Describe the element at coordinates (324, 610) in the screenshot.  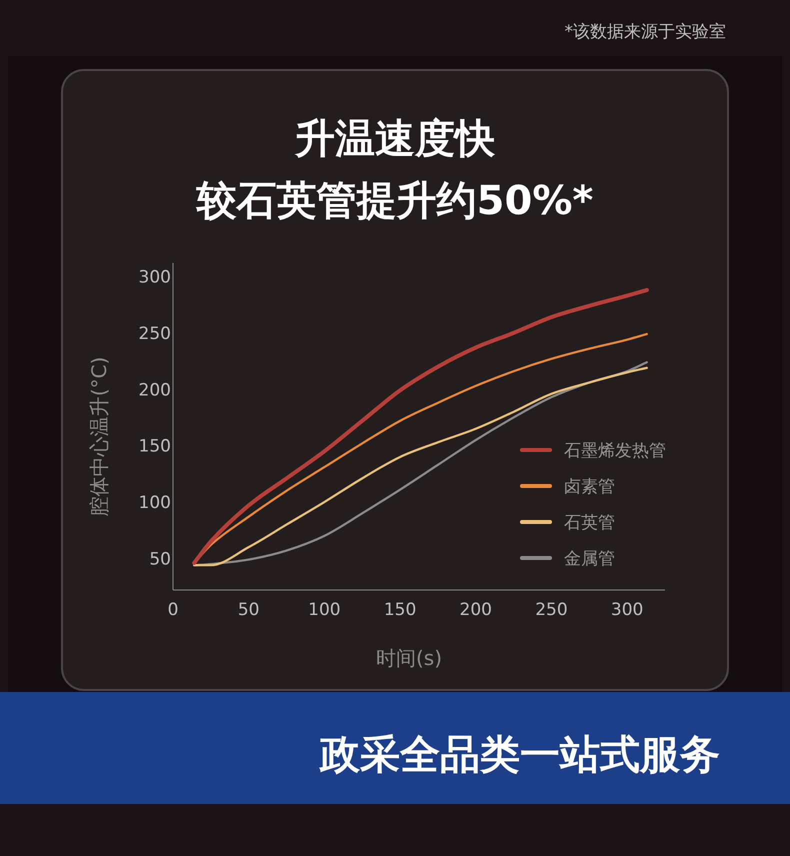
I see `x-tick-label: 100` at that location.